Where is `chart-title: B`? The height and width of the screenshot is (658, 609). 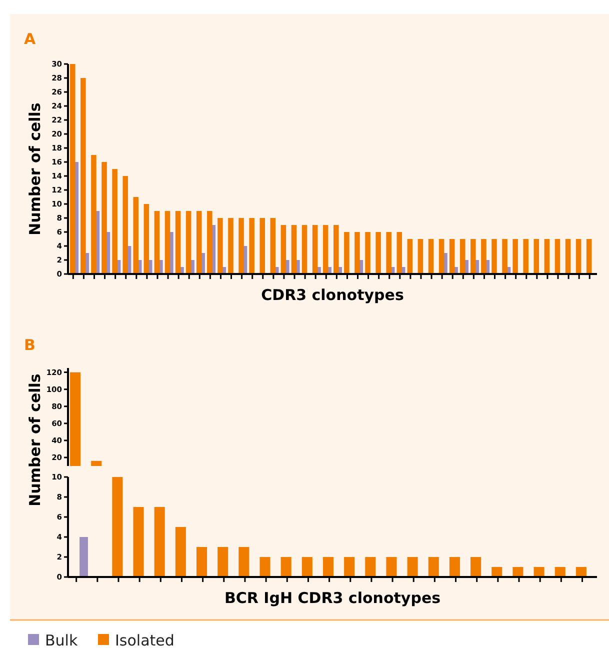
chart-title: B is located at coordinates (30, 345).